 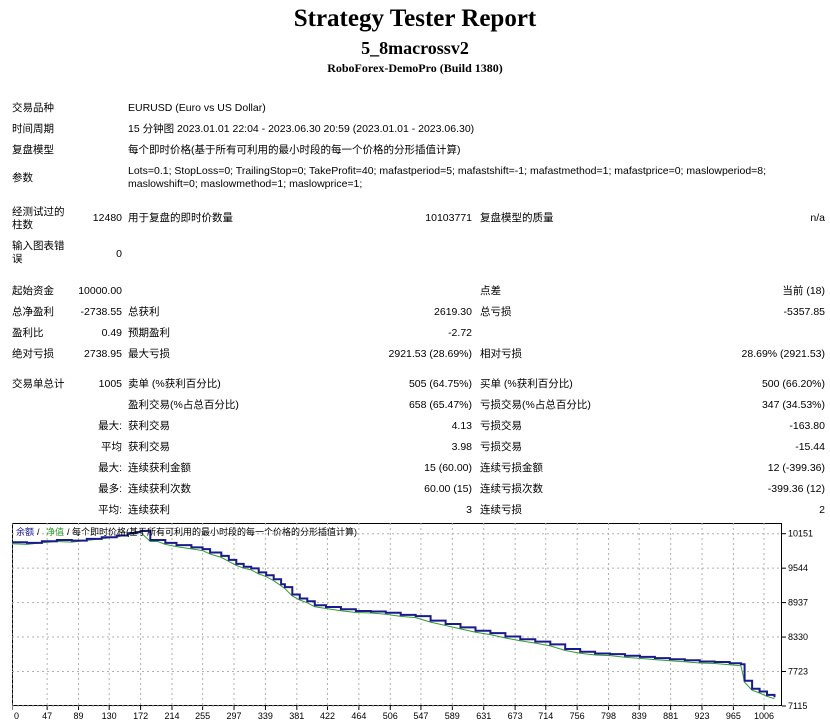 I want to click on y-tick-label: 10151, so click(x=800, y=534).